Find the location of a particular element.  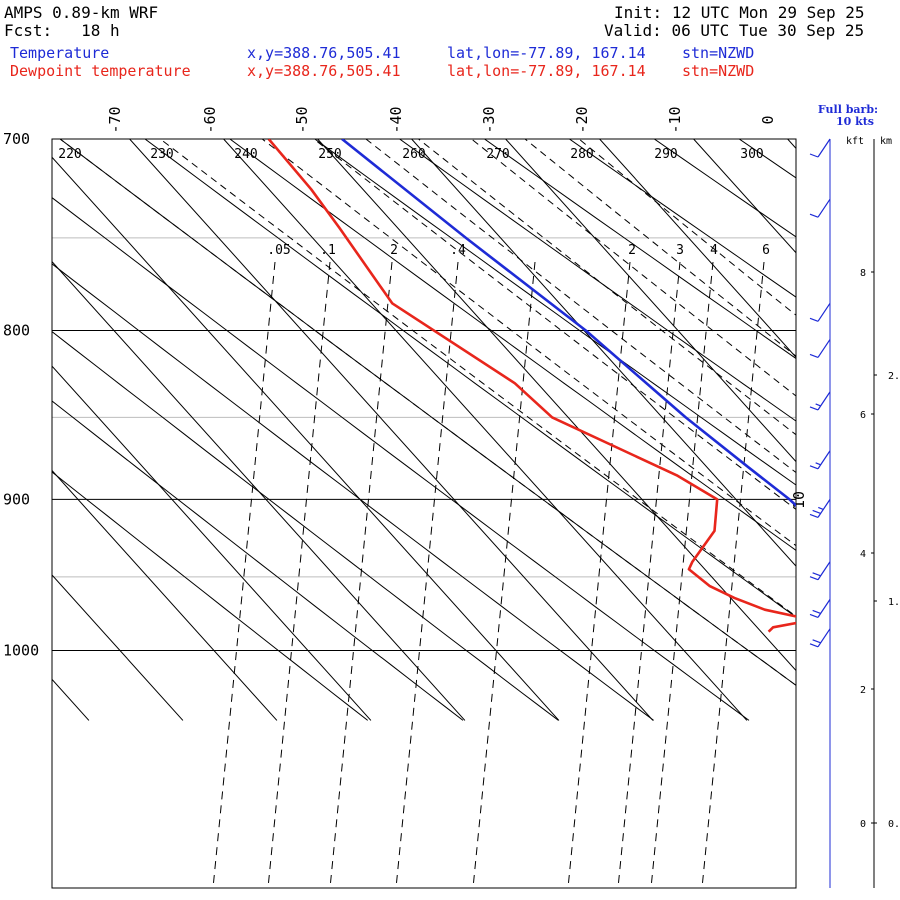

legend-temperature-latlon: lat,lon=-77.89, 167.14 is located at coordinates (546, 53).